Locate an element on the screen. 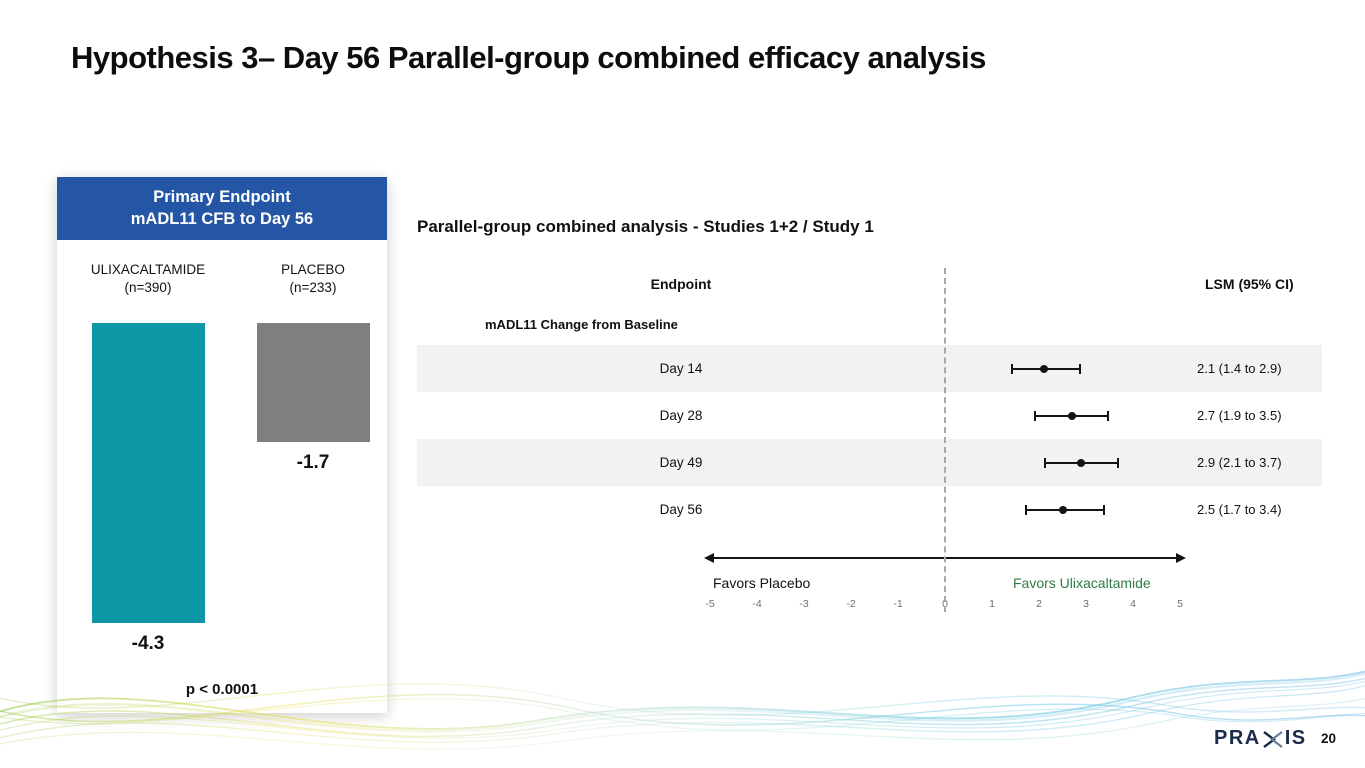 This screenshot has width=1365, height=768. forest-row: Day 56 2.5 (1.7 to 3.4) is located at coordinates (869, 509).